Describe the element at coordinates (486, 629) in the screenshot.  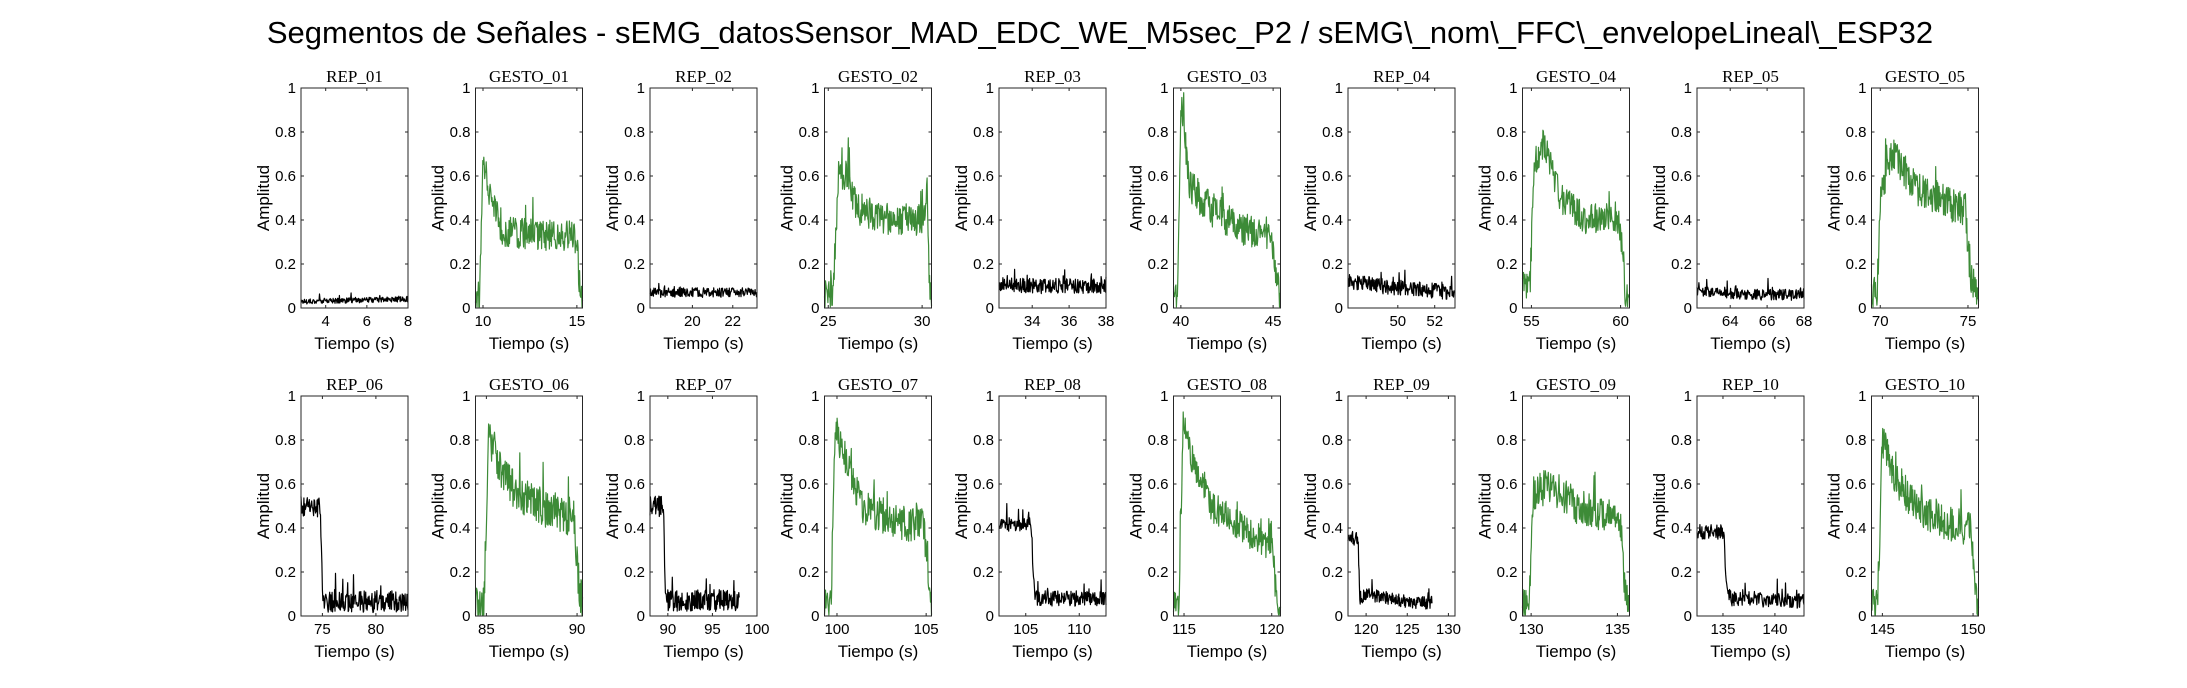
I see `x-tick-label: 85` at that location.